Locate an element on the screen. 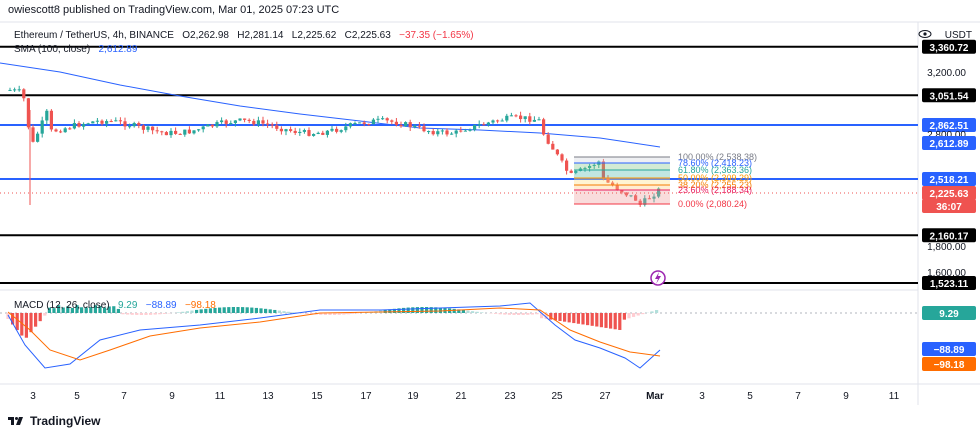 The image size is (980, 436). ohlc-high: H2,281.14 is located at coordinates (260, 35).